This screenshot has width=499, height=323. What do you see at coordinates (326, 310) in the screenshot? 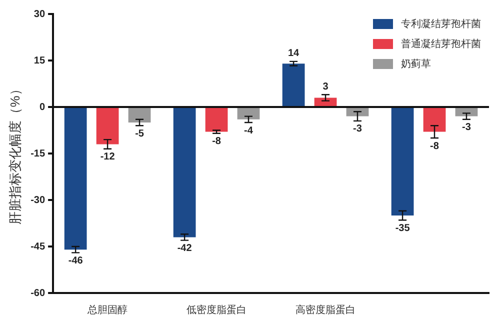
I see `x-tick-label: 高密度脂蛋白` at bounding box center [326, 310].